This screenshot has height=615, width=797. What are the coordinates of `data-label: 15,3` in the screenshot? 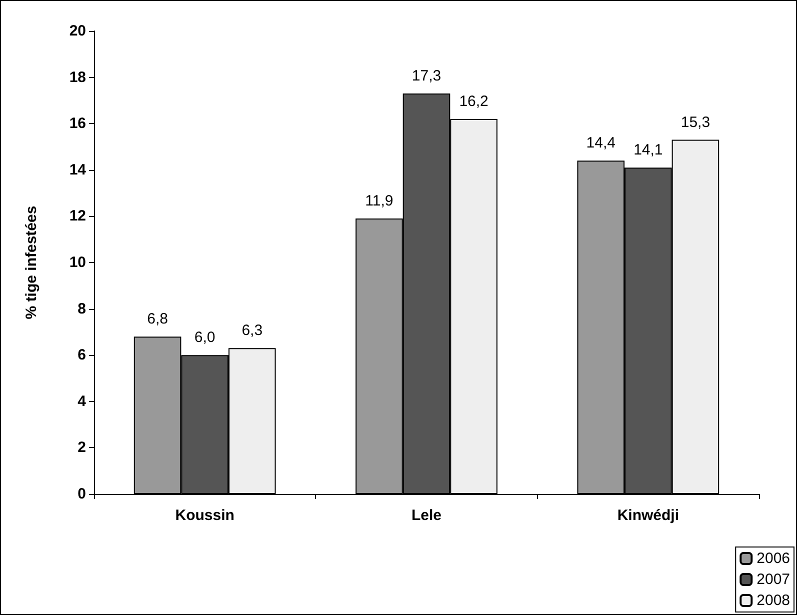 It's located at (695, 122).